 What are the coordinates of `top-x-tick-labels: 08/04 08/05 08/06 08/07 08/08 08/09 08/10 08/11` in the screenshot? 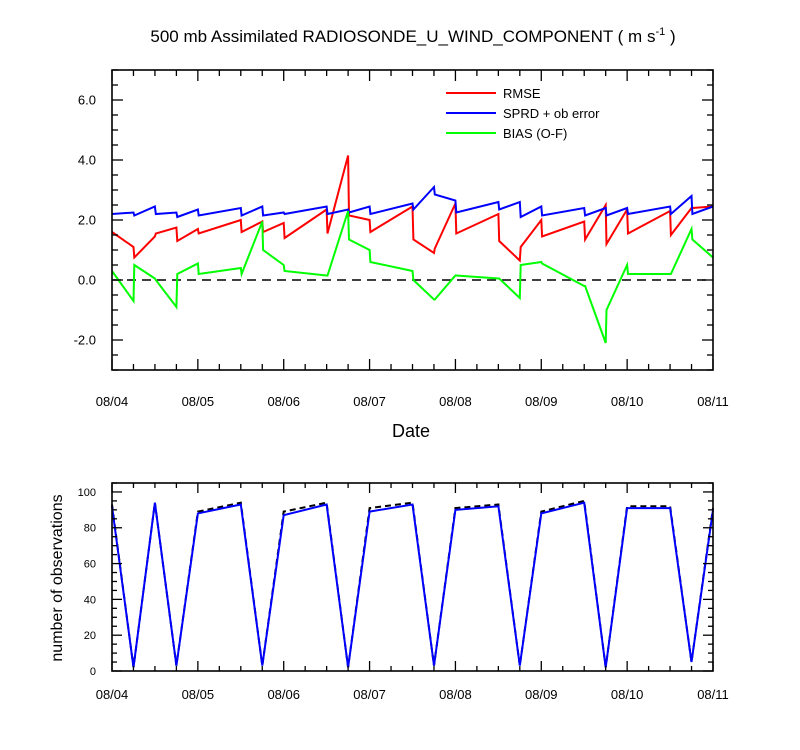 It's located at (412, 401).